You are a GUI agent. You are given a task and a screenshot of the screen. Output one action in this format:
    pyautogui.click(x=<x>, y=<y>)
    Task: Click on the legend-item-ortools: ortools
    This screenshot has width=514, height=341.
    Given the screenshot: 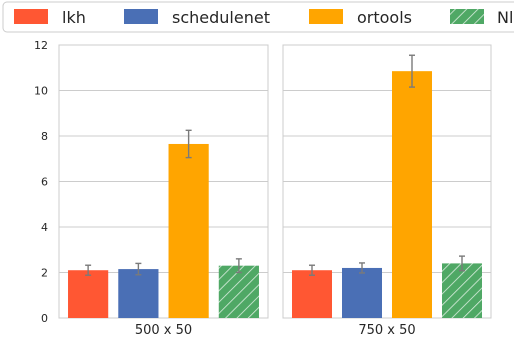 What is the action you would take?
    pyautogui.click(x=360, y=17)
    